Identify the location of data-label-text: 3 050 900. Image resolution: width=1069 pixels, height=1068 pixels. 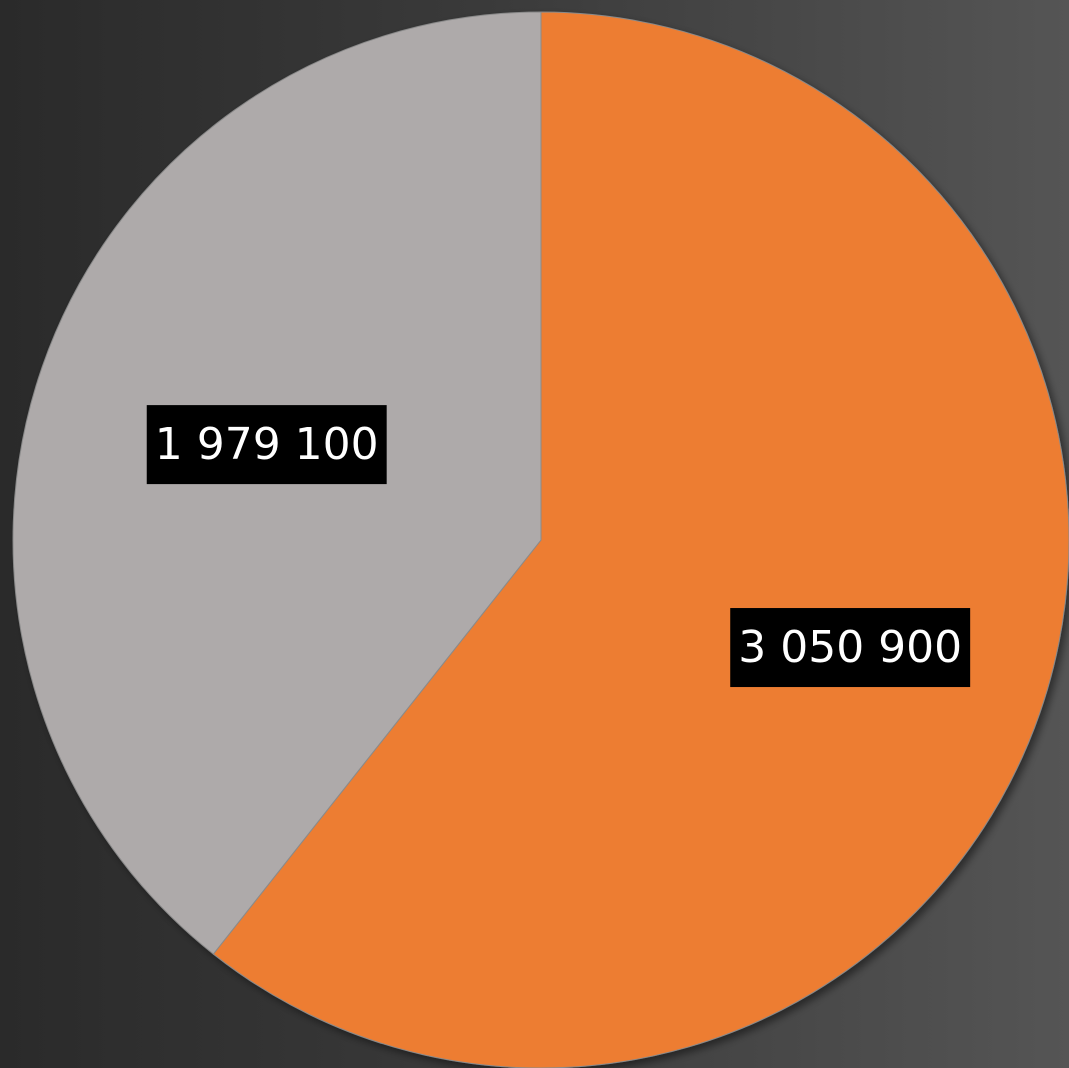
(850, 647).